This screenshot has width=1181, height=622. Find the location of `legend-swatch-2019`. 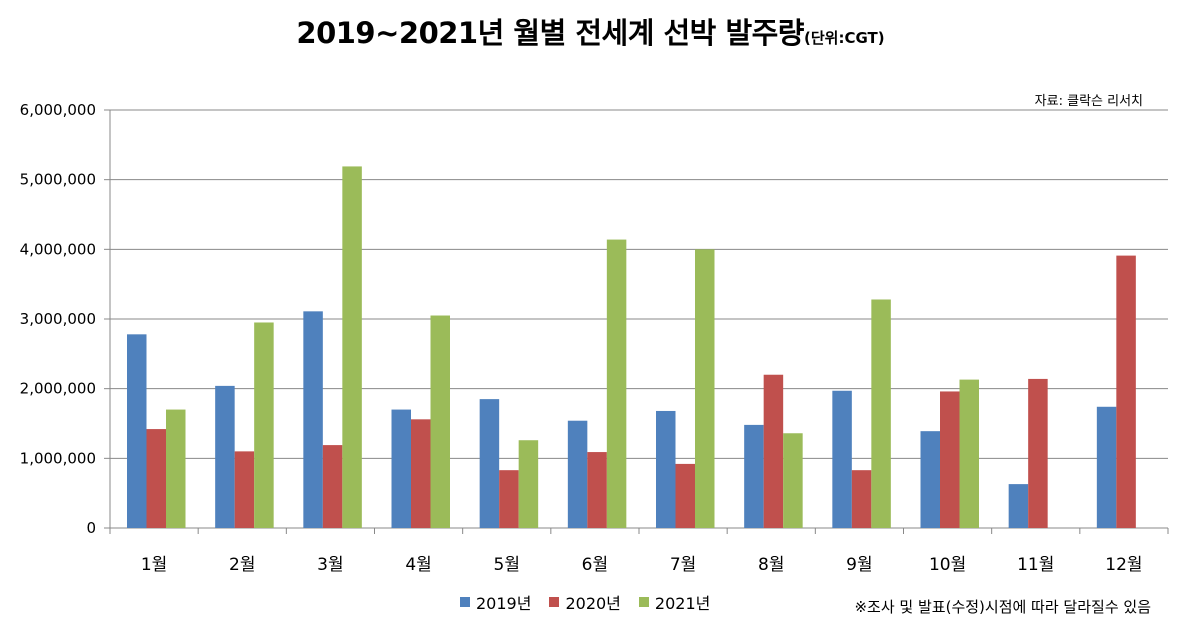

legend-swatch-2019 is located at coordinates (465, 602).